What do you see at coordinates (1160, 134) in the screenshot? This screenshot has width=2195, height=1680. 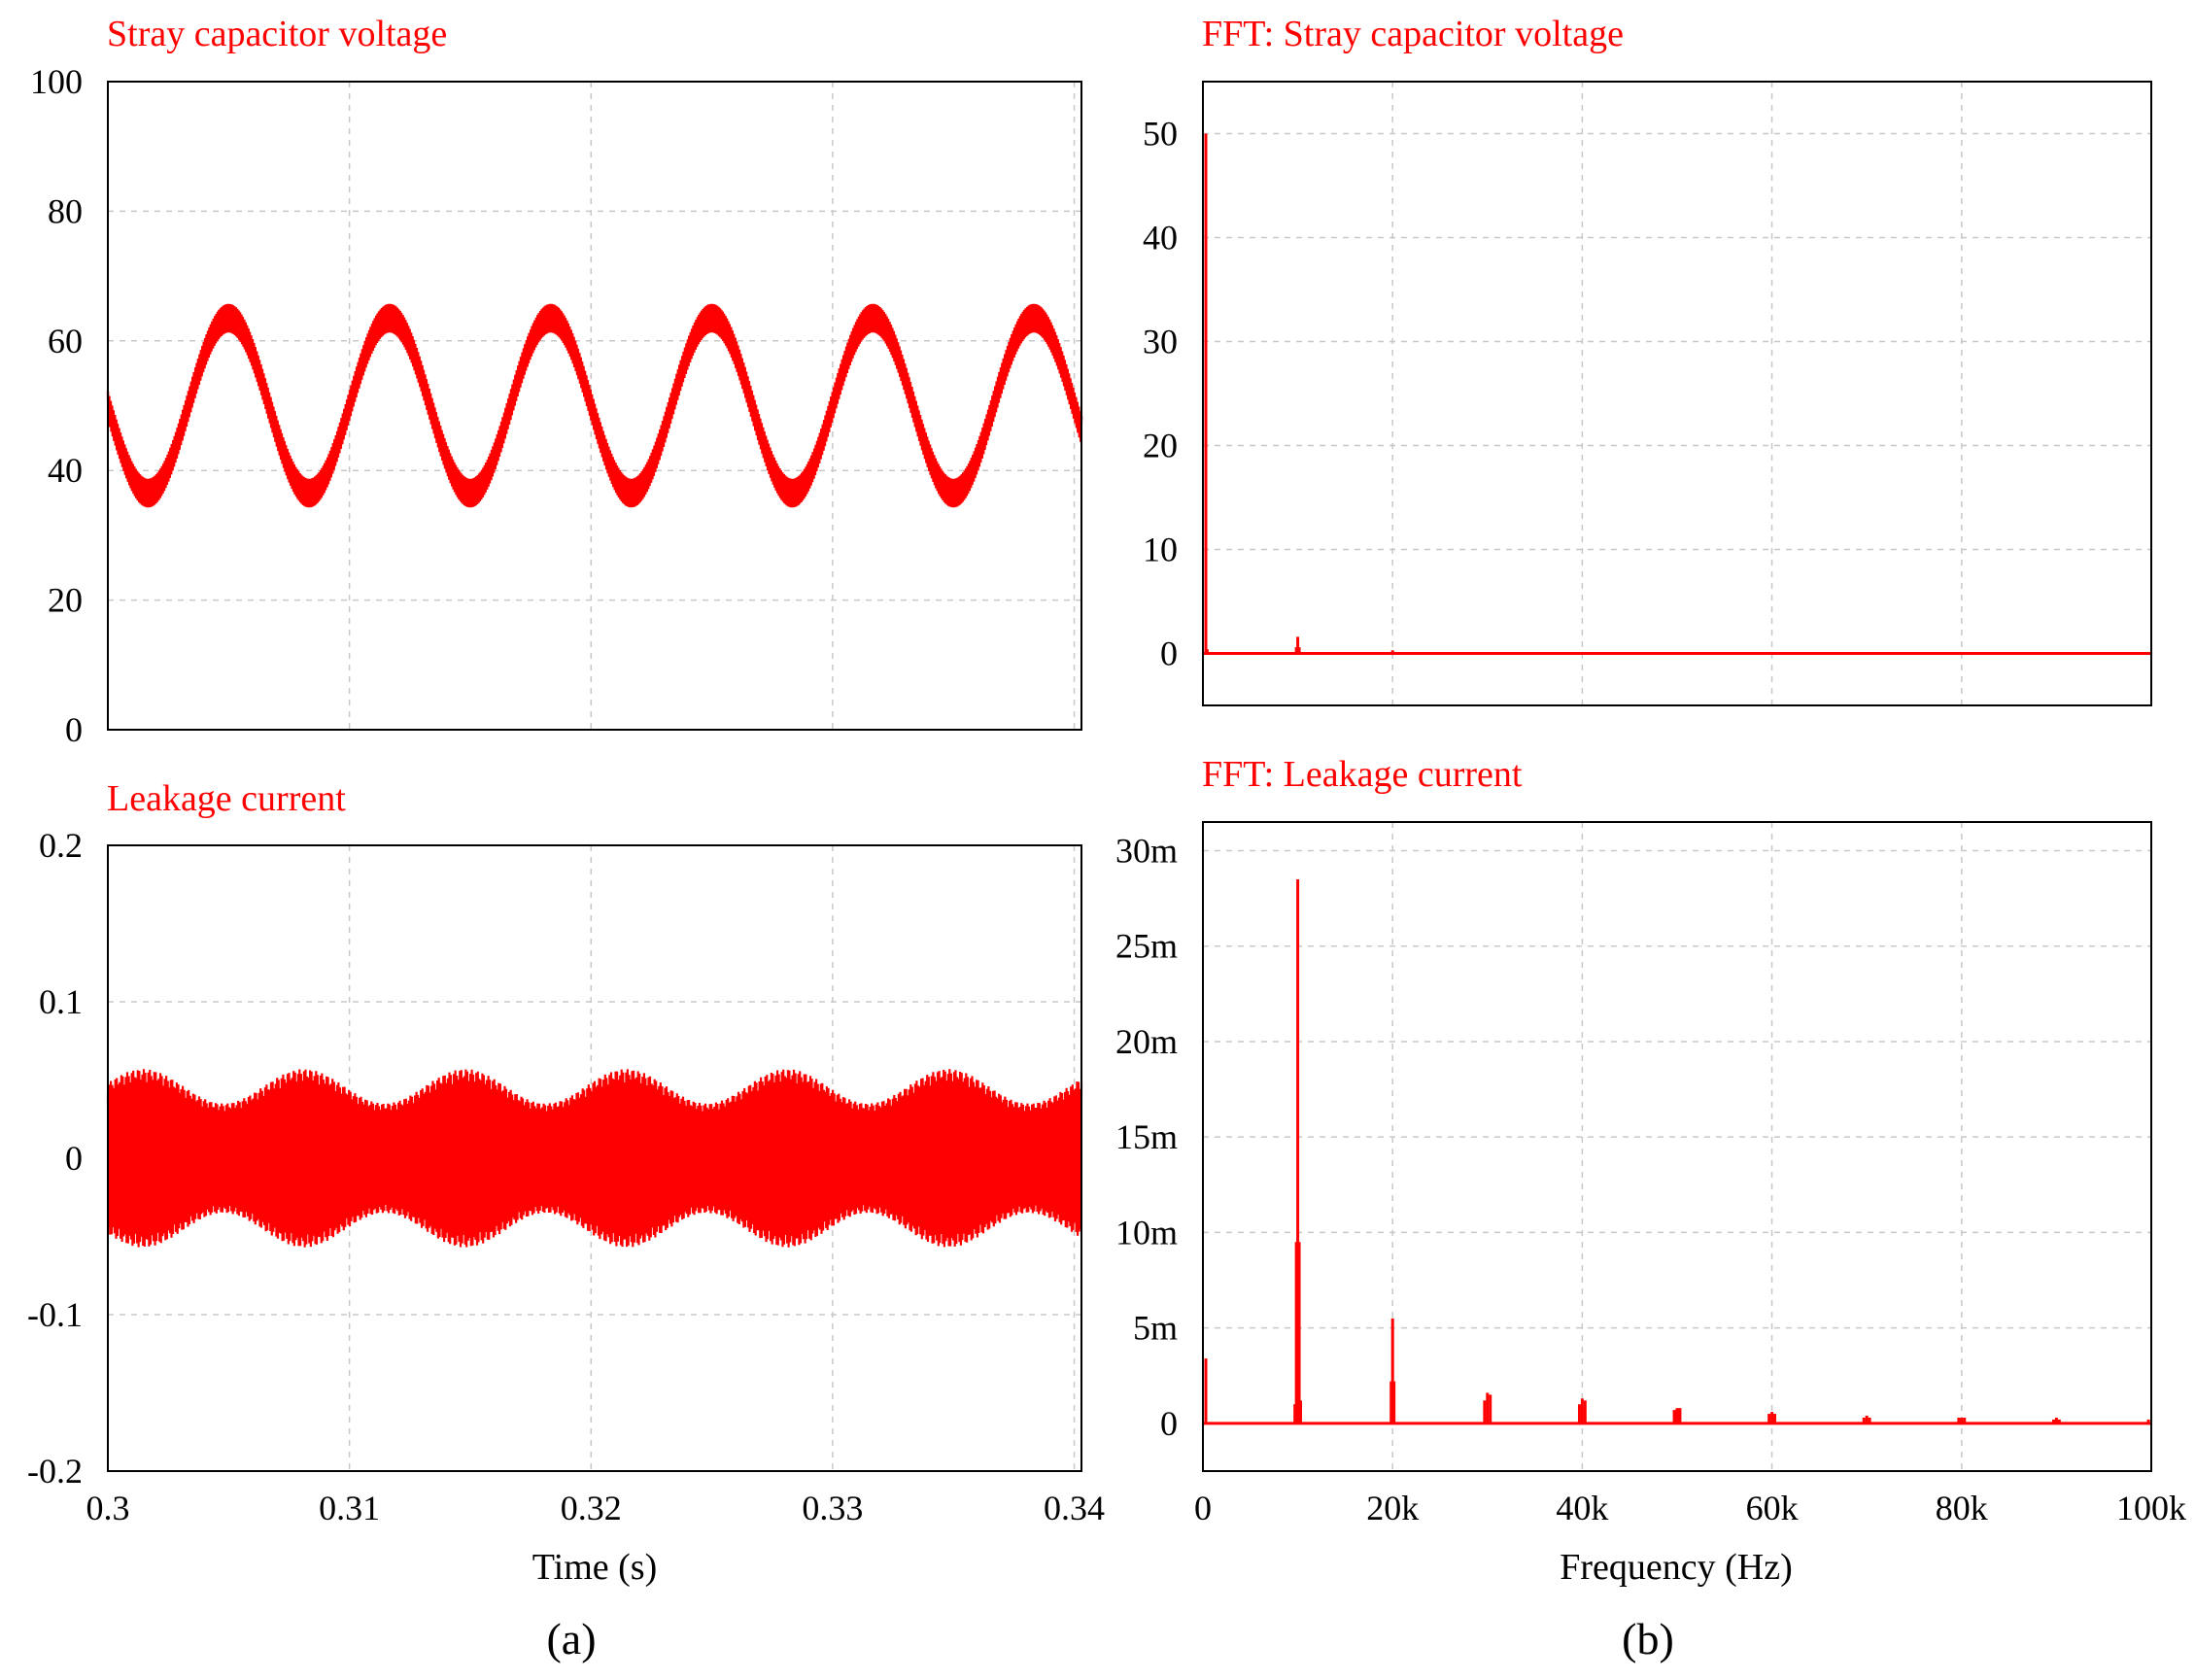 I see `y-tick-label: 50` at bounding box center [1160, 134].